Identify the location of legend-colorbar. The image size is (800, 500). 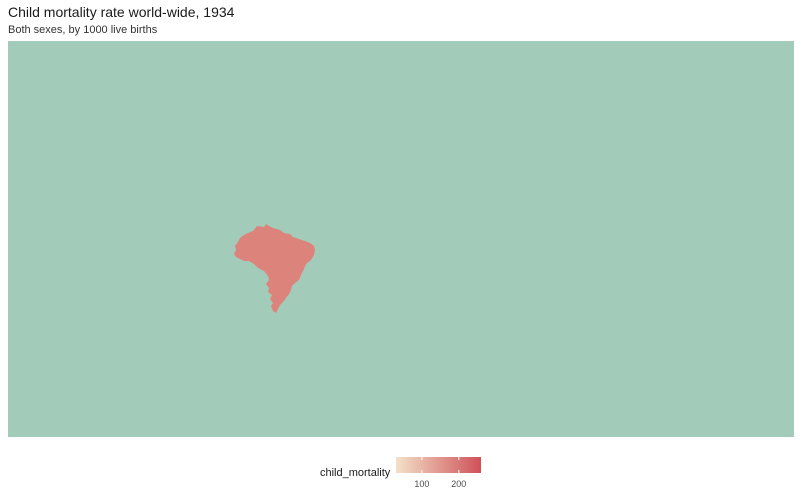
(438, 465).